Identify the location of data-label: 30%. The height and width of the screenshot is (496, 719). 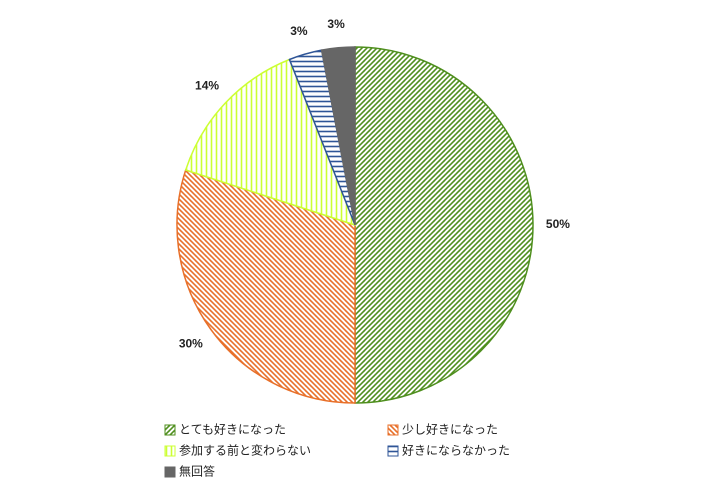
(191, 343).